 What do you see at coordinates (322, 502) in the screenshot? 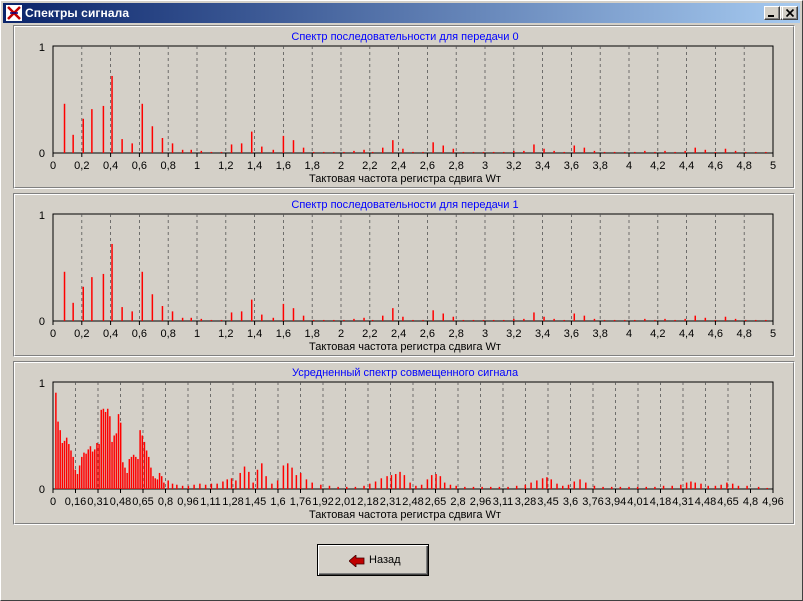
I see `x-tick-label: 1,92` at bounding box center [322, 502].